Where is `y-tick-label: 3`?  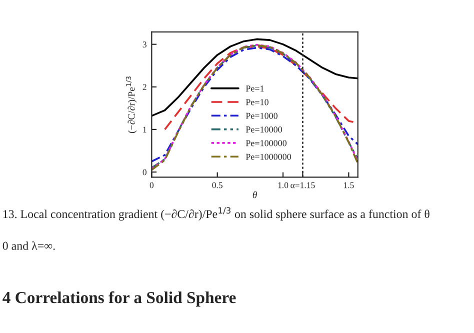 y-tick-label: 3 is located at coordinates (144, 45).